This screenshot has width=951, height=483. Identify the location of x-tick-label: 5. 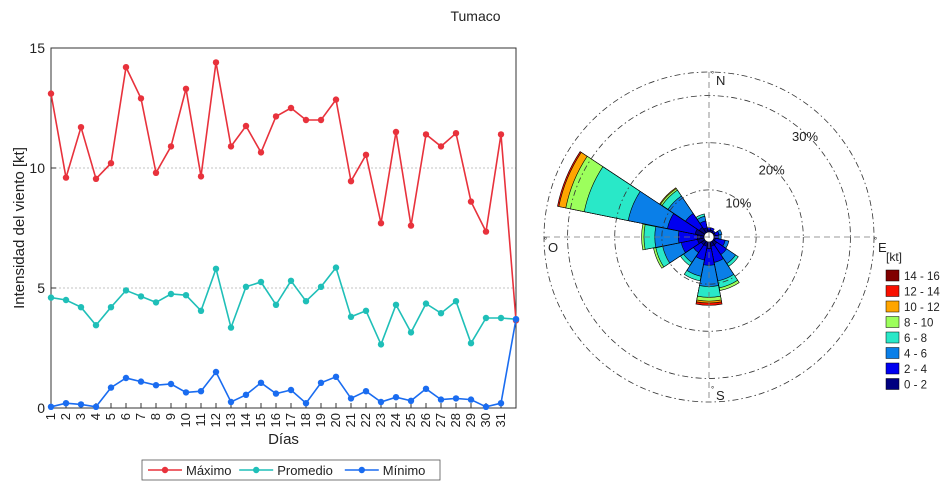
(110, 416).